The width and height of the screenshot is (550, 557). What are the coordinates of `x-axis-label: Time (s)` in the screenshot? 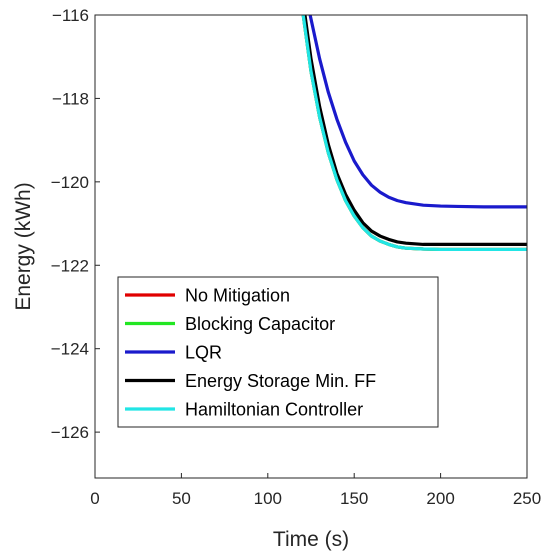 It's located at (311, 539).